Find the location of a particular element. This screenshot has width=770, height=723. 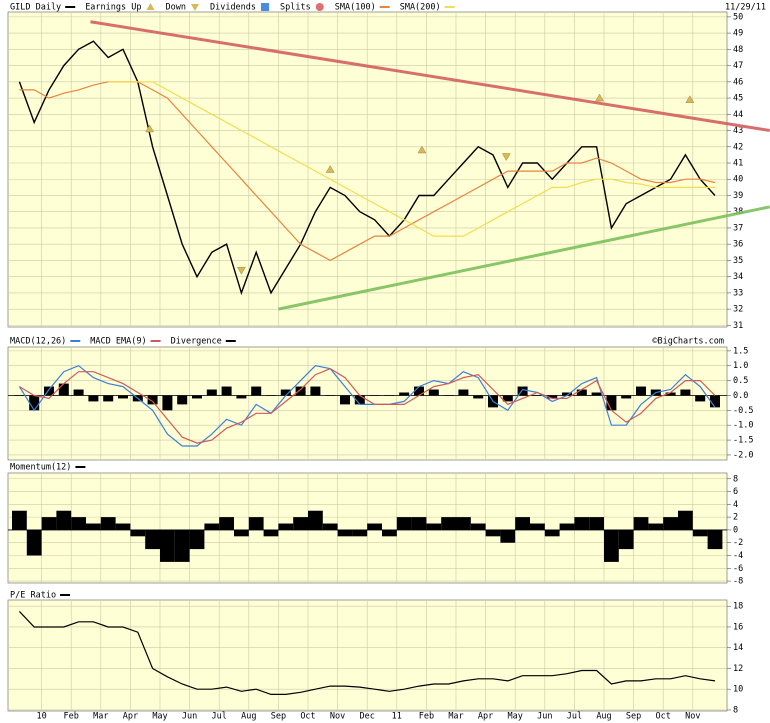

y-tick-label: -2 is located at coordinates (738, 543).